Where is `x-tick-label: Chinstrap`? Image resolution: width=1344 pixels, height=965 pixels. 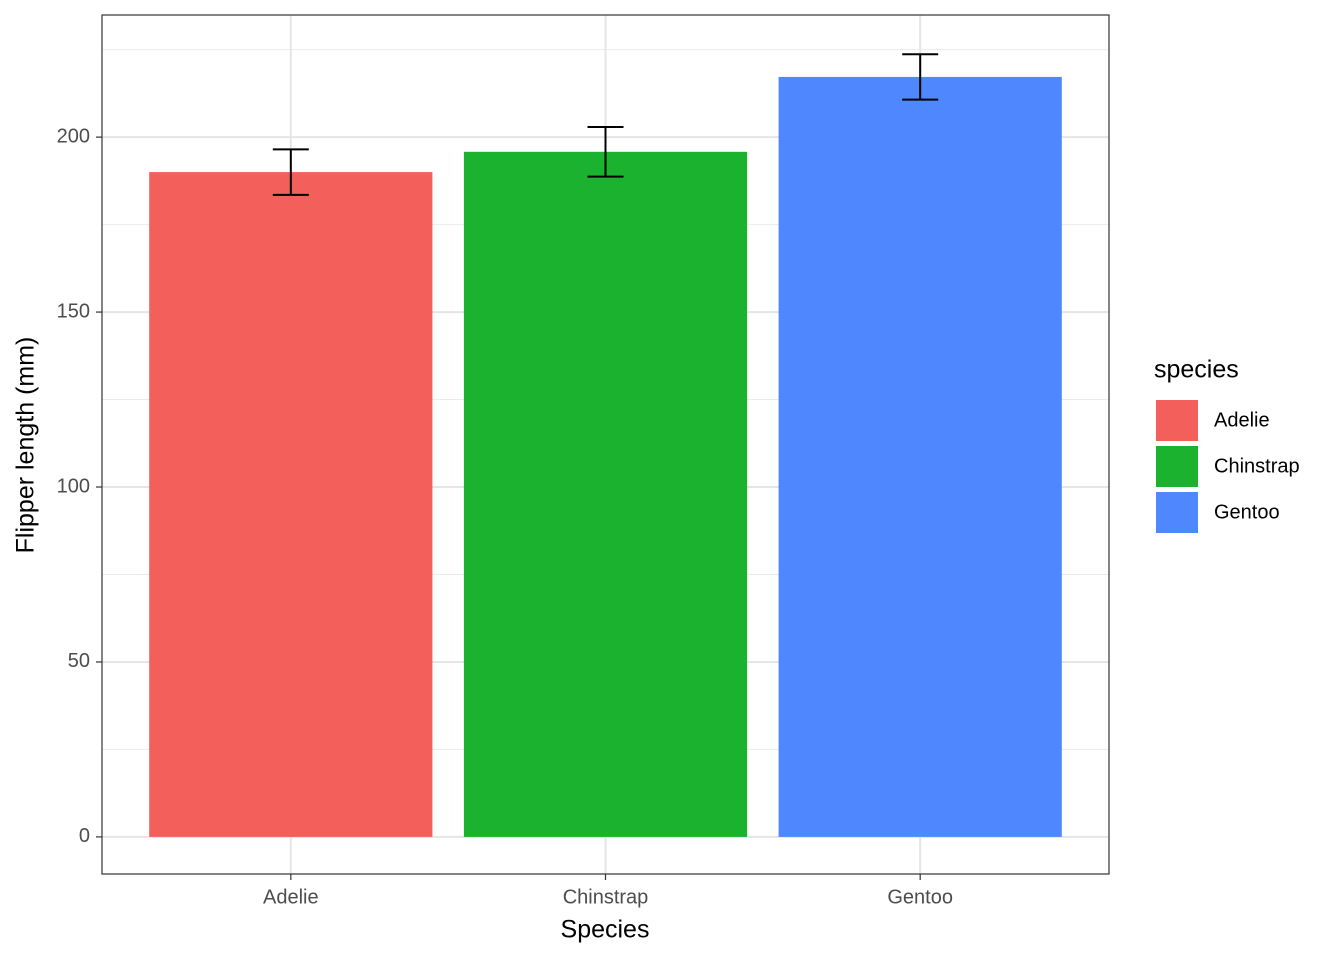
x-tick-label: Chinstrap is located at coordinates (606, 897).